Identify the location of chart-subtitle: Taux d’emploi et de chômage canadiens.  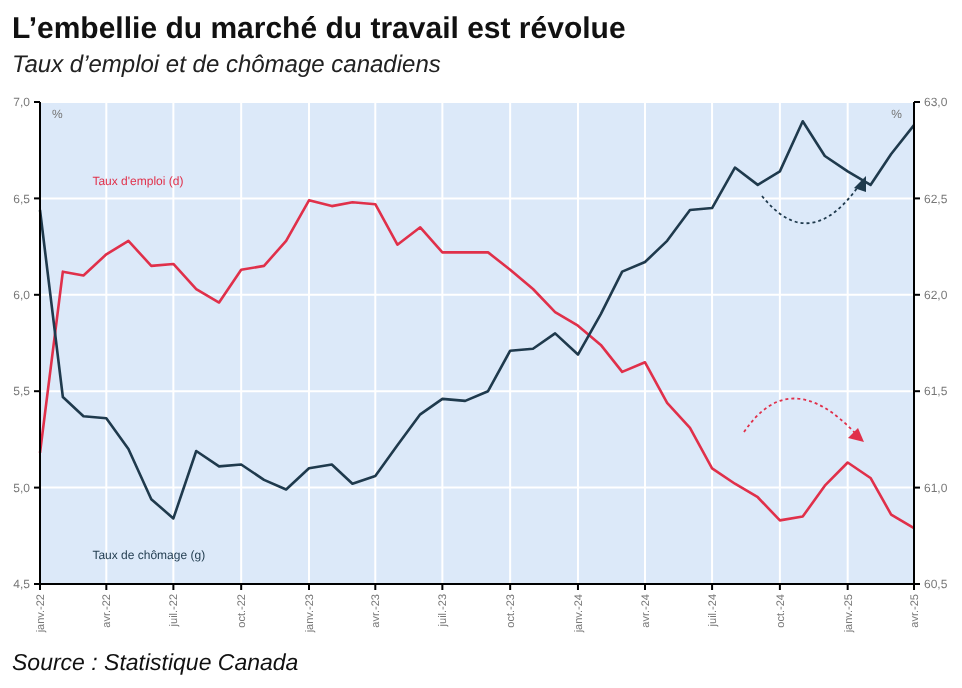
(226, 64).